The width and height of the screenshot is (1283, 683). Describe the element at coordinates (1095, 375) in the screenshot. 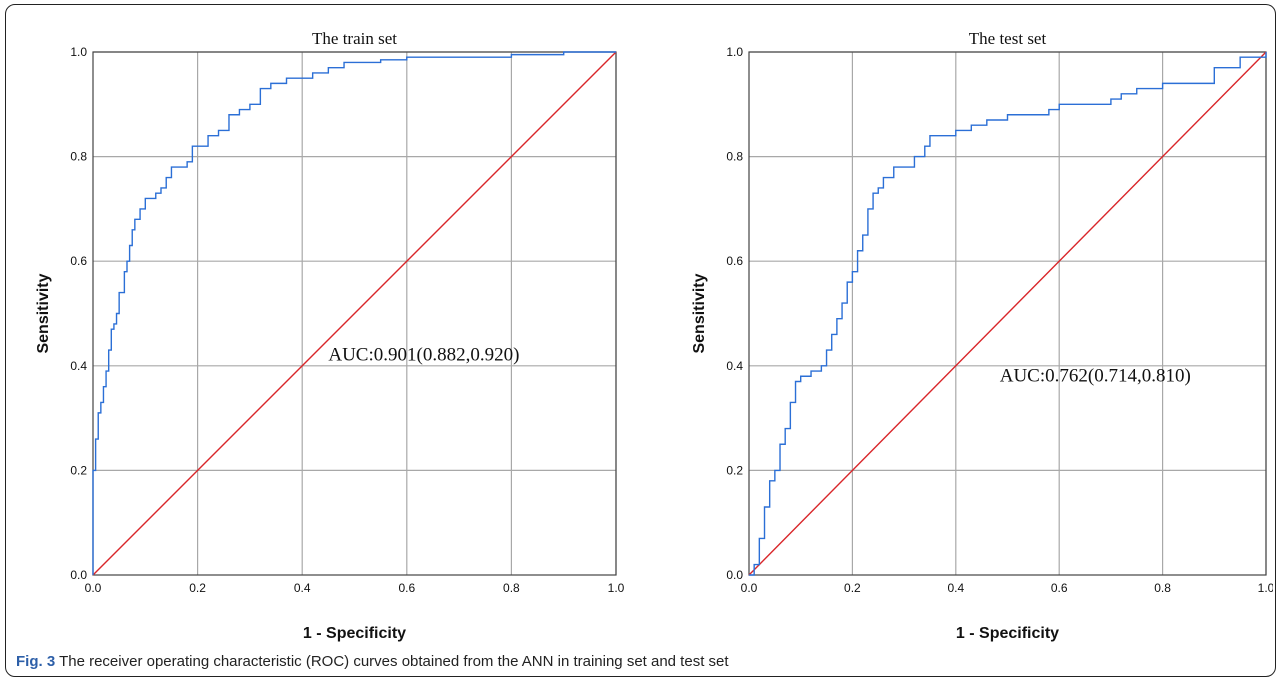

I see `auc-annotation: AUC:0.762(0.714,0.810)` at that location.